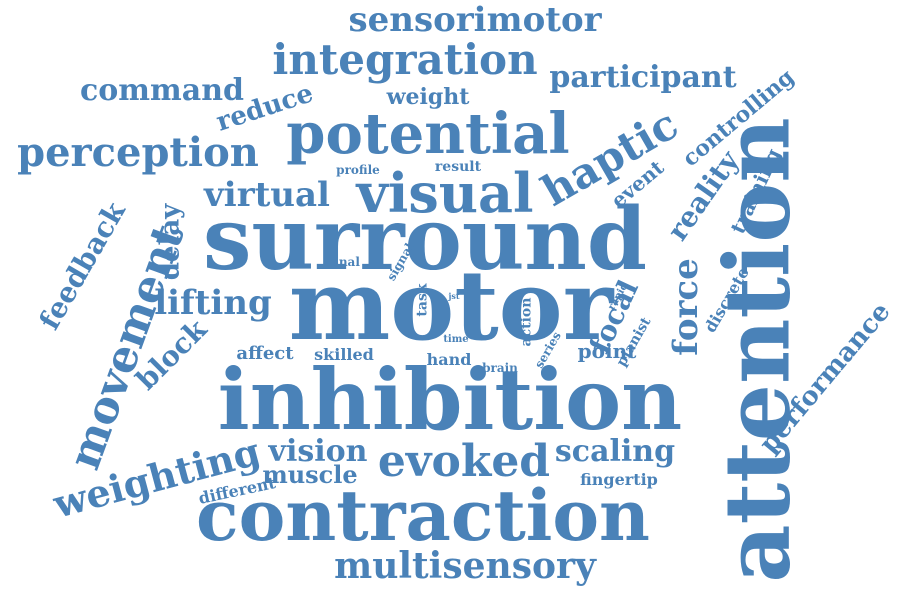 This screenshot has width=900, height=592. What do you see at coordinates (358, 170) in the screenshot?
I see `word-profile: profile` at bounding box center [358, 170].